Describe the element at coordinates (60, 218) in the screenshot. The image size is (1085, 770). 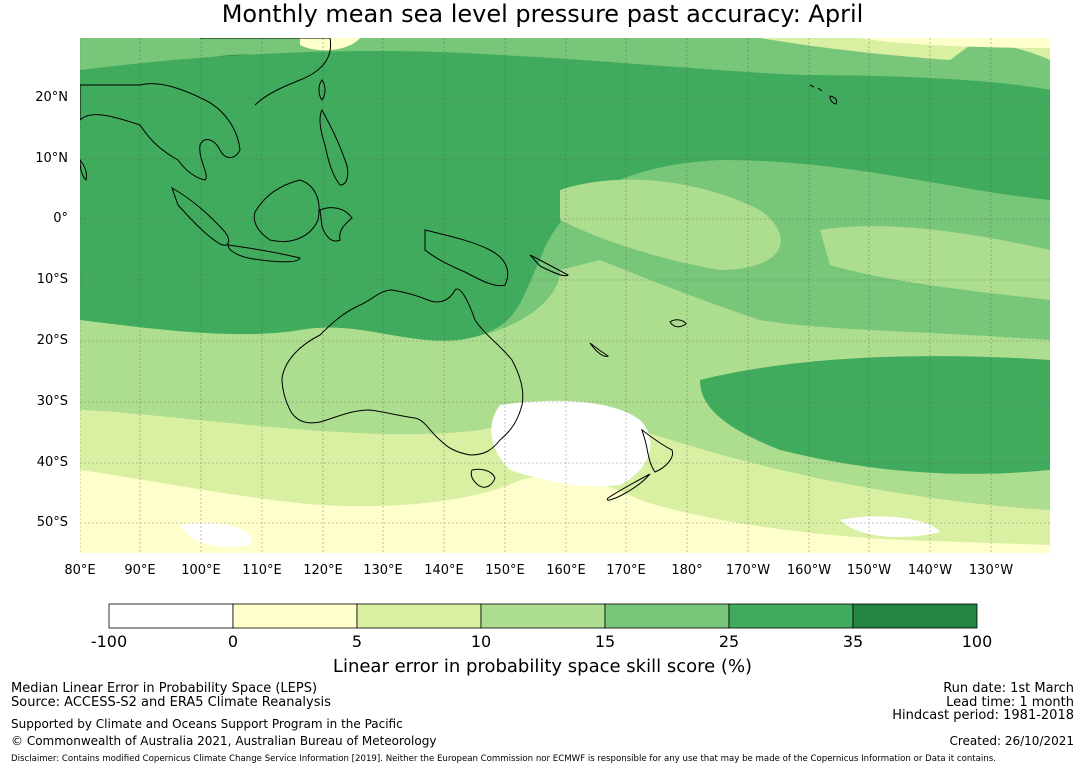
I see `lat-label: 0°` at that location.